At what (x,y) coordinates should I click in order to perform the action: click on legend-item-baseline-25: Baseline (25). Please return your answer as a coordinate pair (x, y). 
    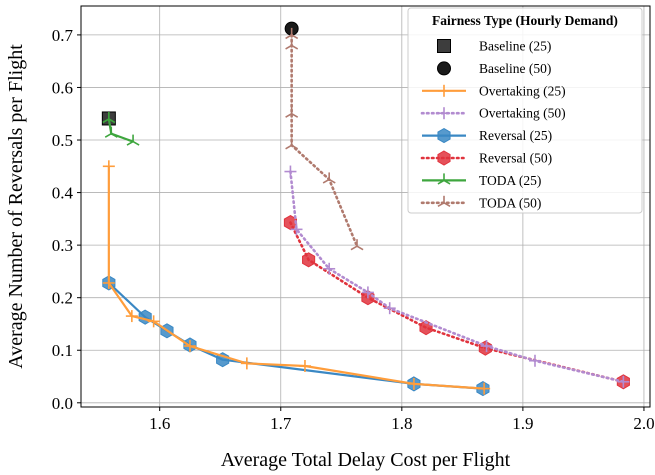
    Looking at the image, I should click on (494, 46).